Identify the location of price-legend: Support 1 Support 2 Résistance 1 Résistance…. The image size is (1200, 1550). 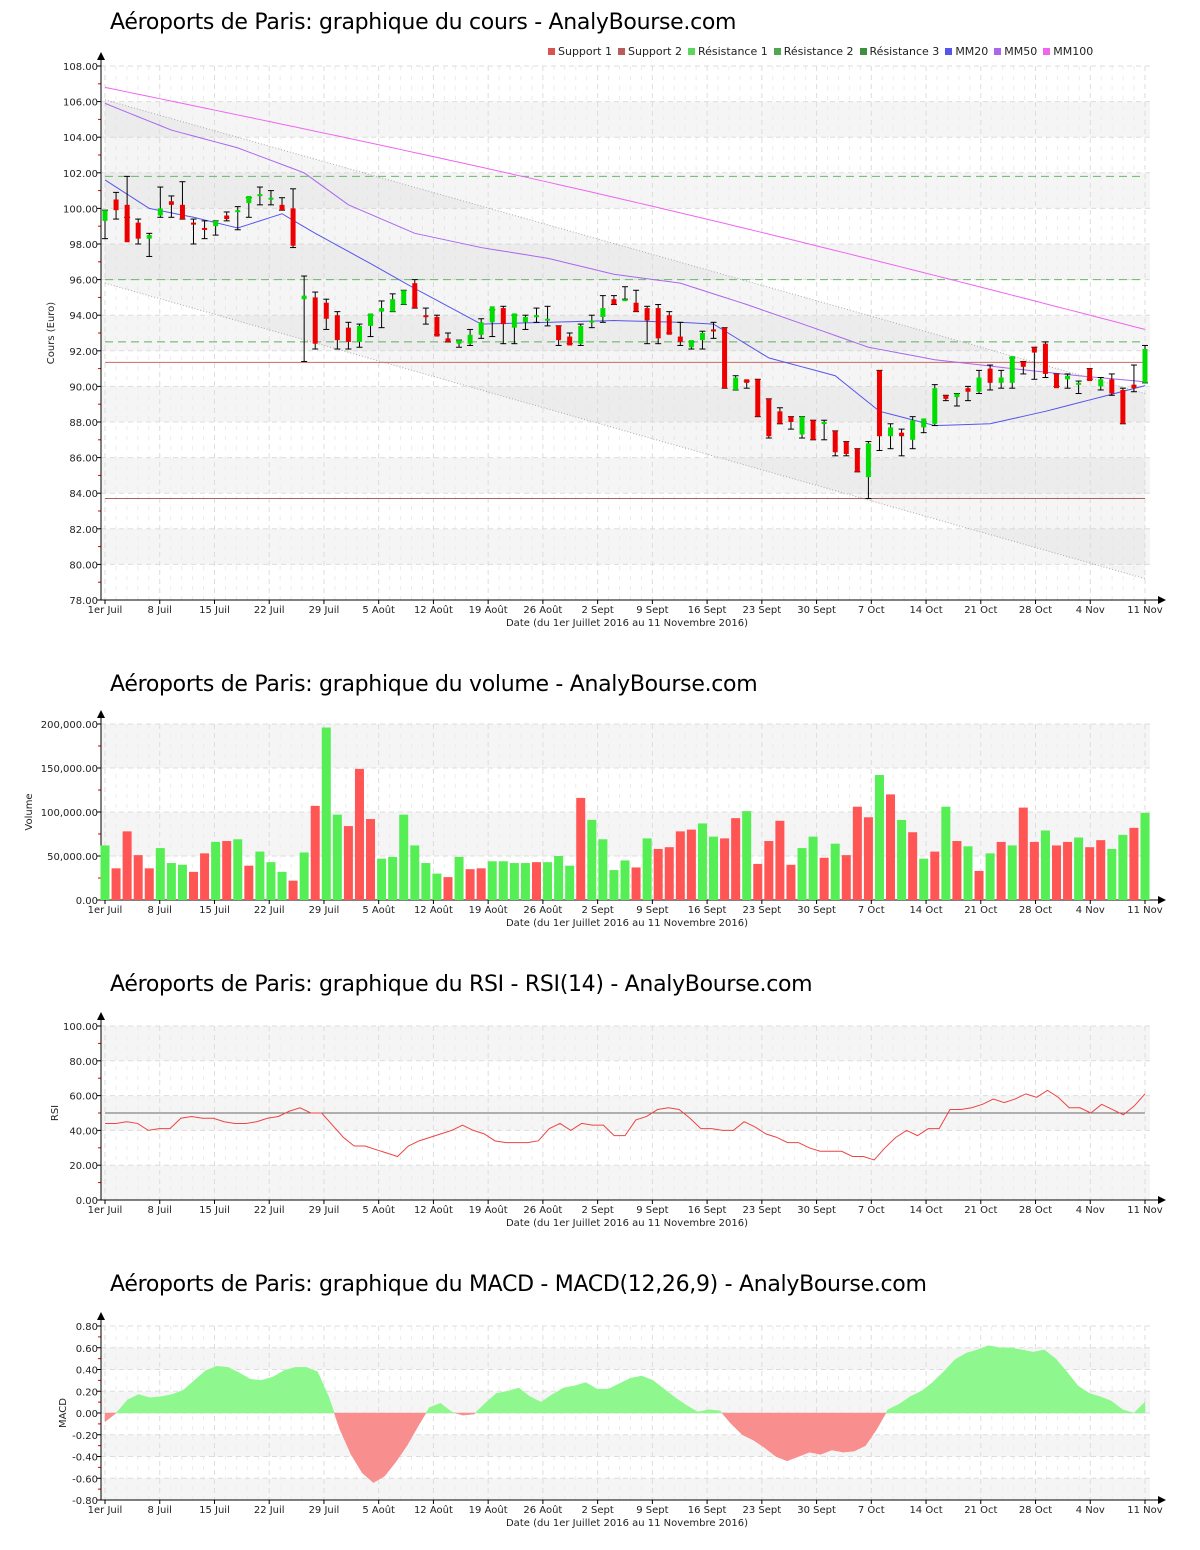
(820, 51).